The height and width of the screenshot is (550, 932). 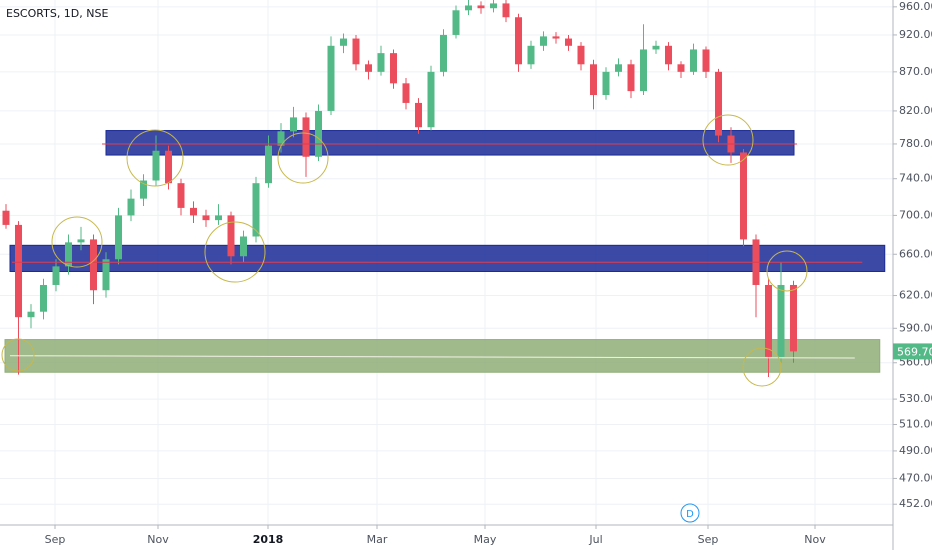 I want to click on y-tick-label: 452.00, so click(x=915, y=503).